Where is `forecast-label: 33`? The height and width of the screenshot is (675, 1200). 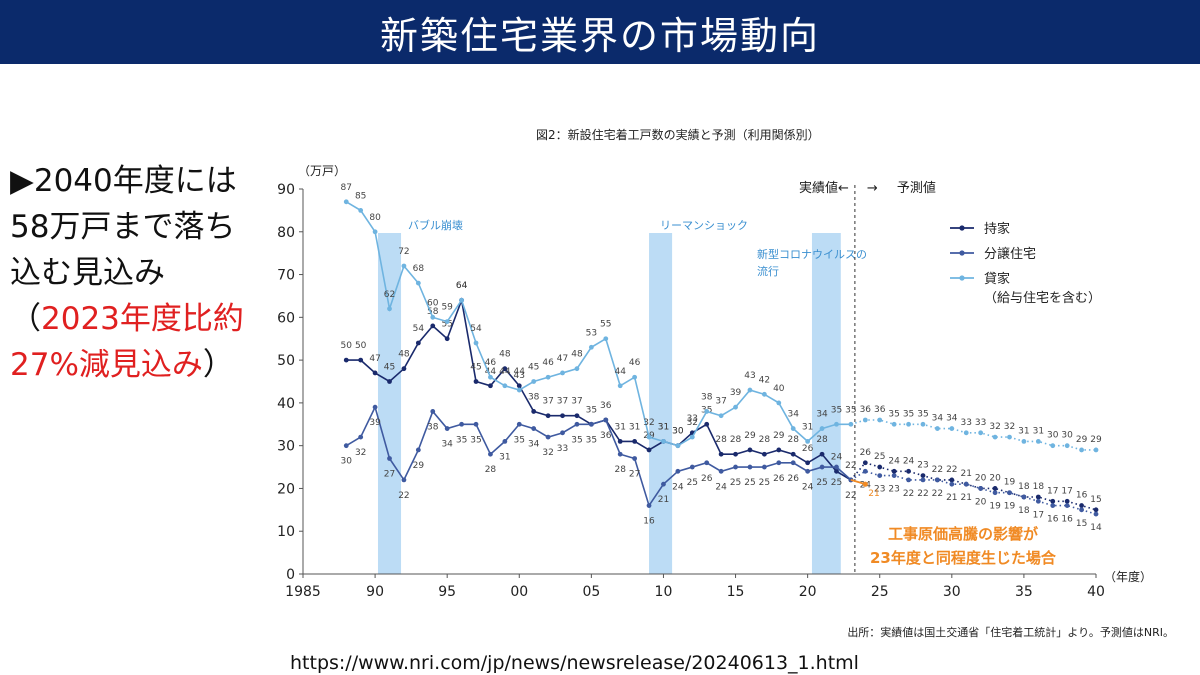 forecast-label: 33 is located at coordinates (980, 423).